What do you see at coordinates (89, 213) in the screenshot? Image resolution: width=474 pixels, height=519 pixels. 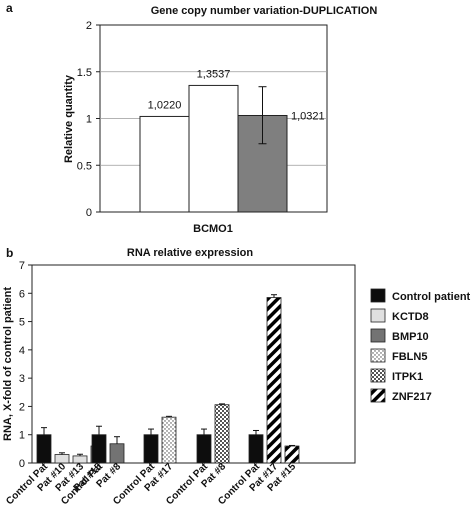 I see `panel-a-y-tick-label: 0` at bounding box center [89, 213].